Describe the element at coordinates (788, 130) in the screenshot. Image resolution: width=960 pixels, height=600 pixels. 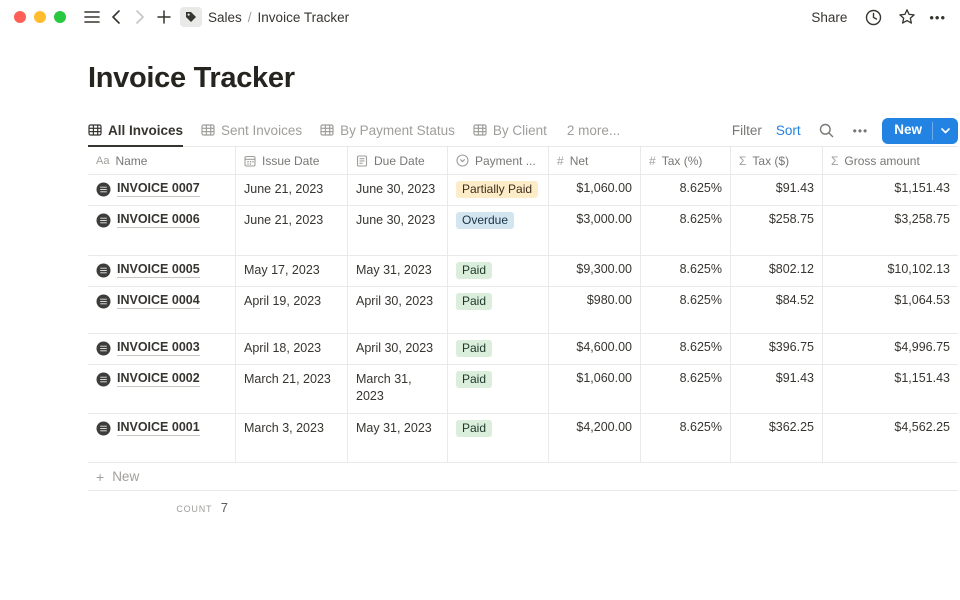
I see `sort-button: Sort` at that location.